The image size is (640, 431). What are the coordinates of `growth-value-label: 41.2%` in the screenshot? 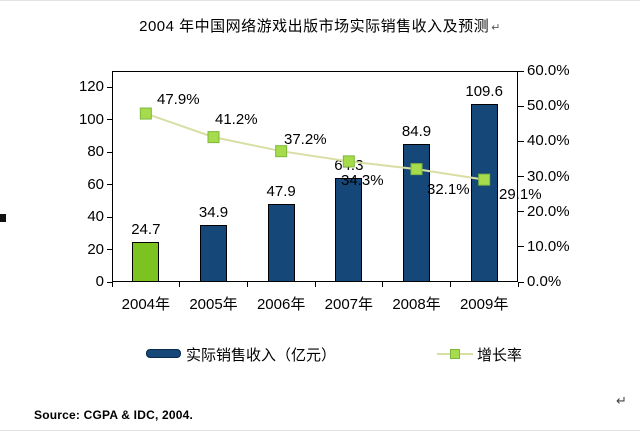 It's located at (236, 119).